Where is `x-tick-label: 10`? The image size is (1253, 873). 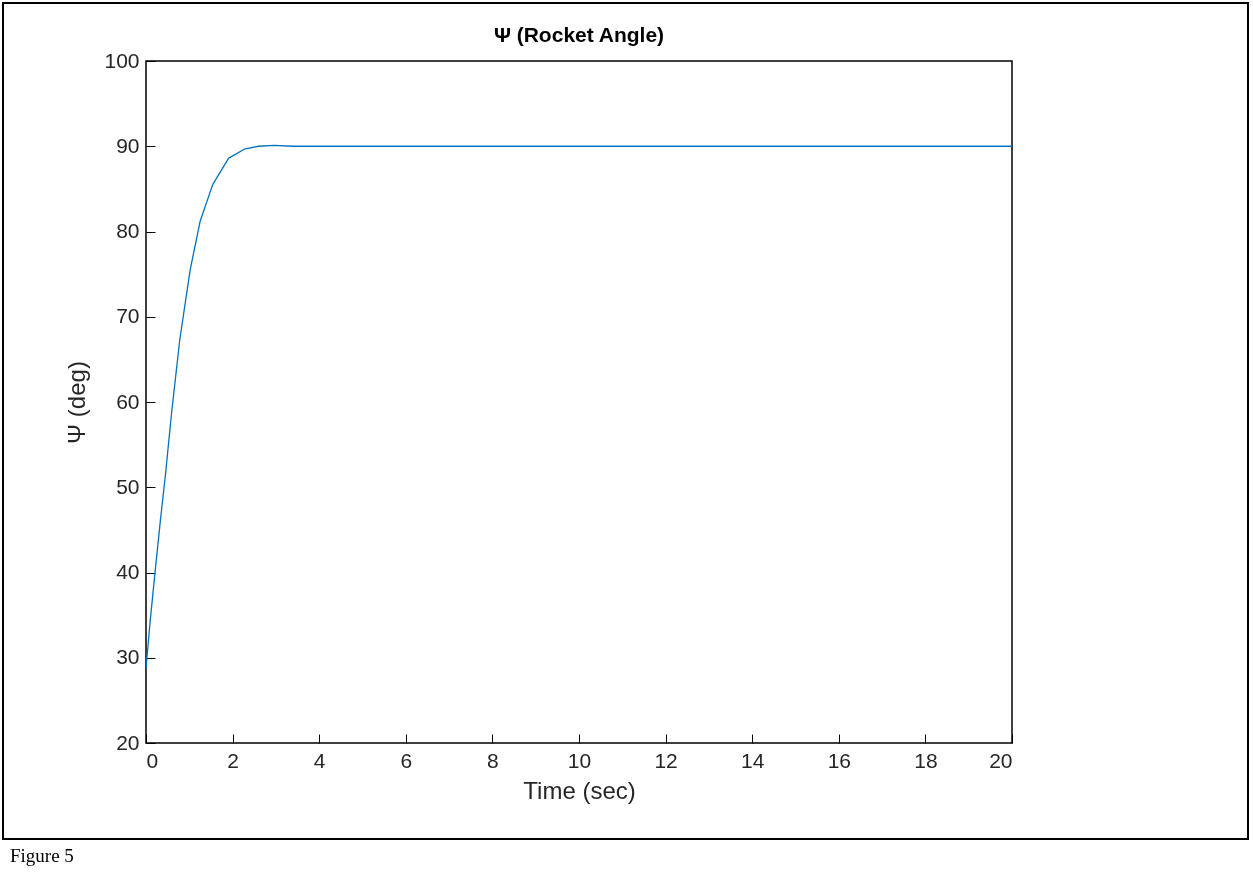
x-tick-label: 10 is located at coordinates (579, 760).